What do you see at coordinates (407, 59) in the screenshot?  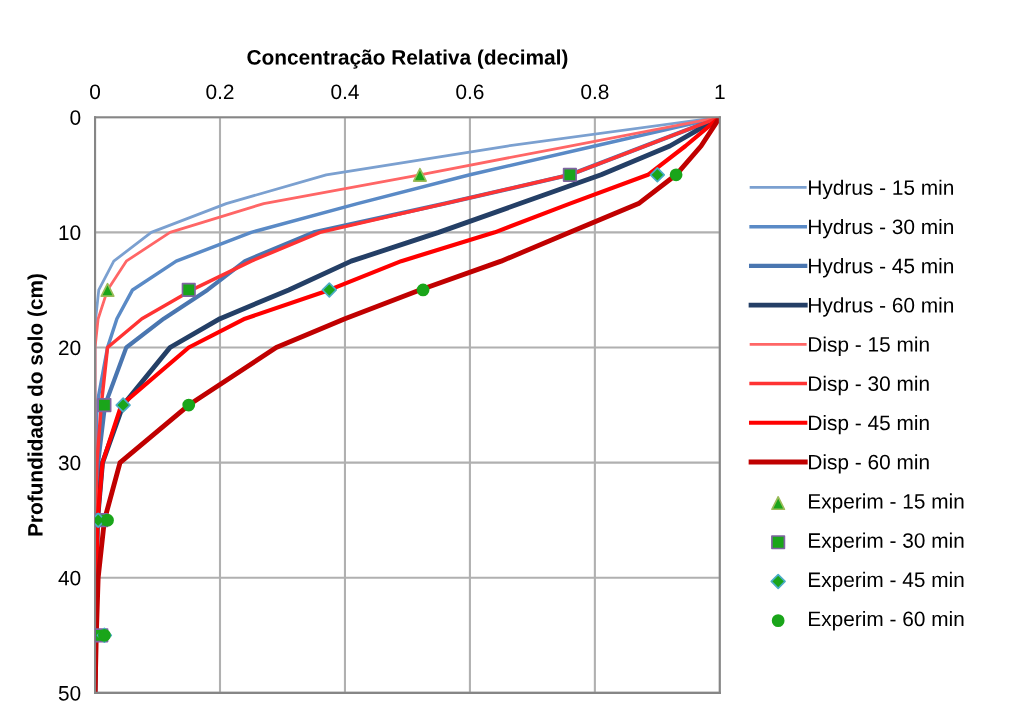 I see `x-axis-title: Concentração Relativa (decimal)` at bounding box center [407, 59].